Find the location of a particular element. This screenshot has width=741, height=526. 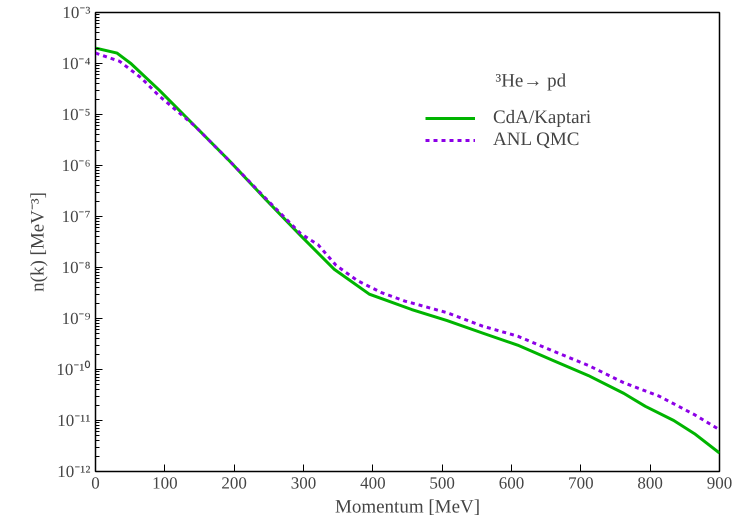

y-tick-label: 10⁻⁸ is located at coordinates (76, 267).